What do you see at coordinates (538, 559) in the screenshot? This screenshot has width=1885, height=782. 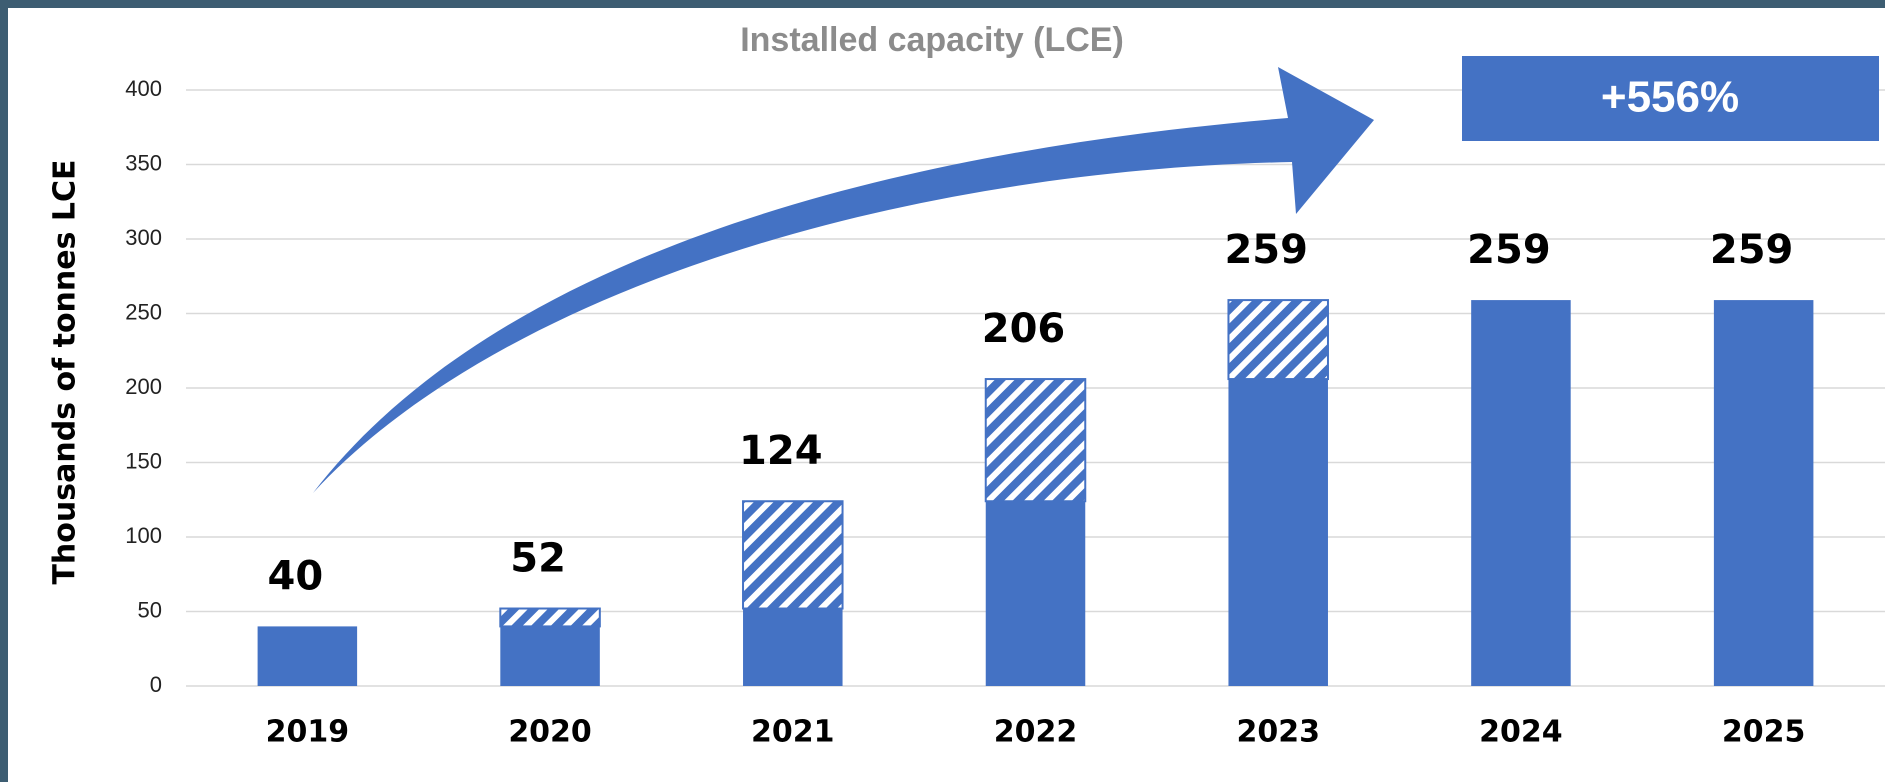 I see `data-label: 52` at bounding box center [538, 559].